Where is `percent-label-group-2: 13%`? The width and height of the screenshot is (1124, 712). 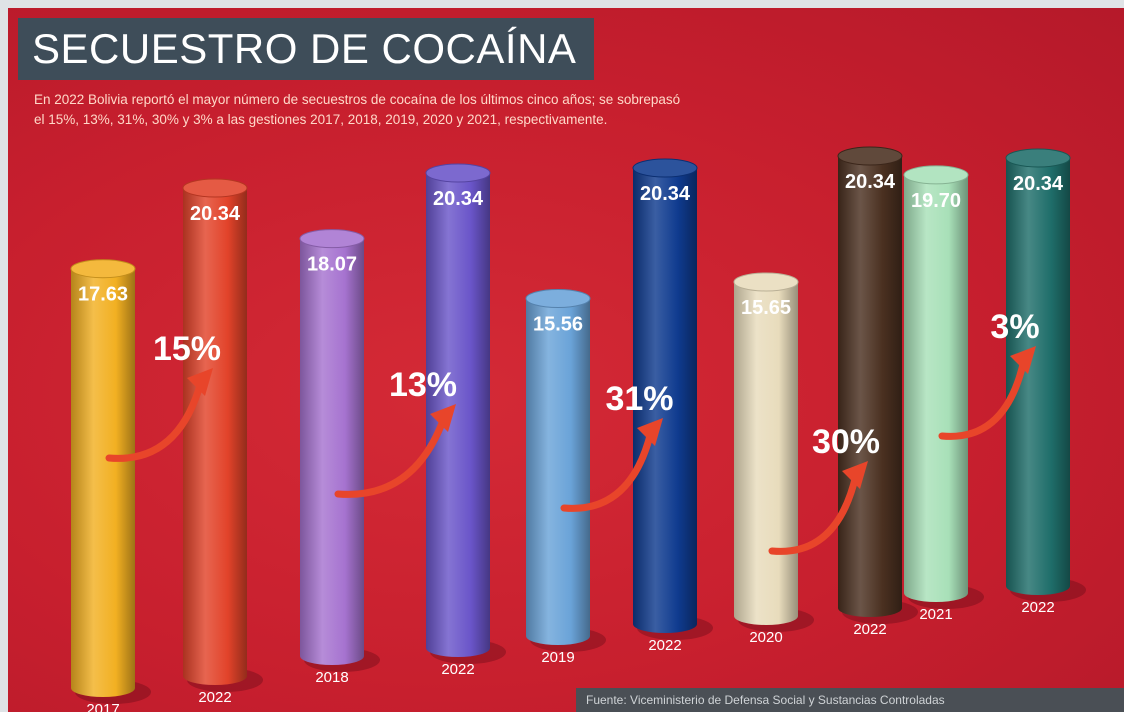 percent-label-group-2: 13% is located at coordinates (423, 385).